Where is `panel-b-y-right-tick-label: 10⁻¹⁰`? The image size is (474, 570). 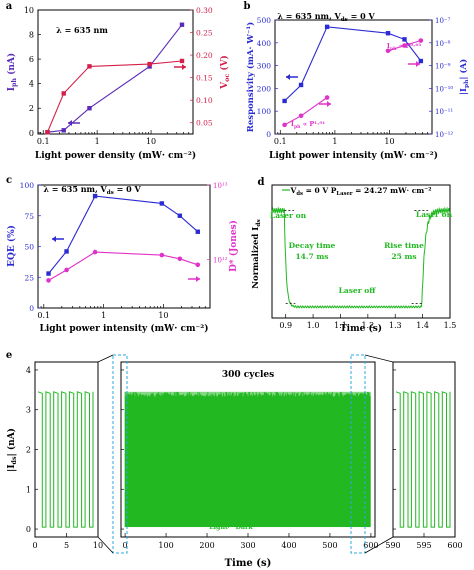 panel-b-y-right-tick-label: 10⁻¹⁰ is located at coordinates (444, 89).